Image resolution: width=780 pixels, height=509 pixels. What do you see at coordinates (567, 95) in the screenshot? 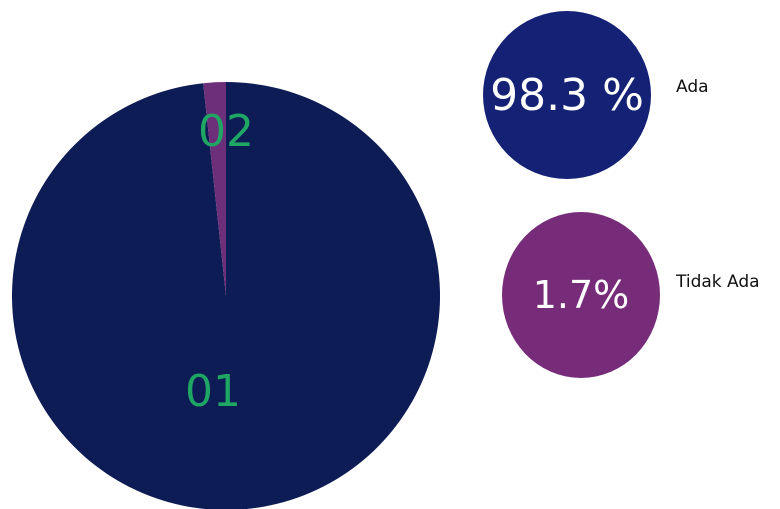
I see `legend-value-ada: 98.3 %` at bounding box center [567, 95].